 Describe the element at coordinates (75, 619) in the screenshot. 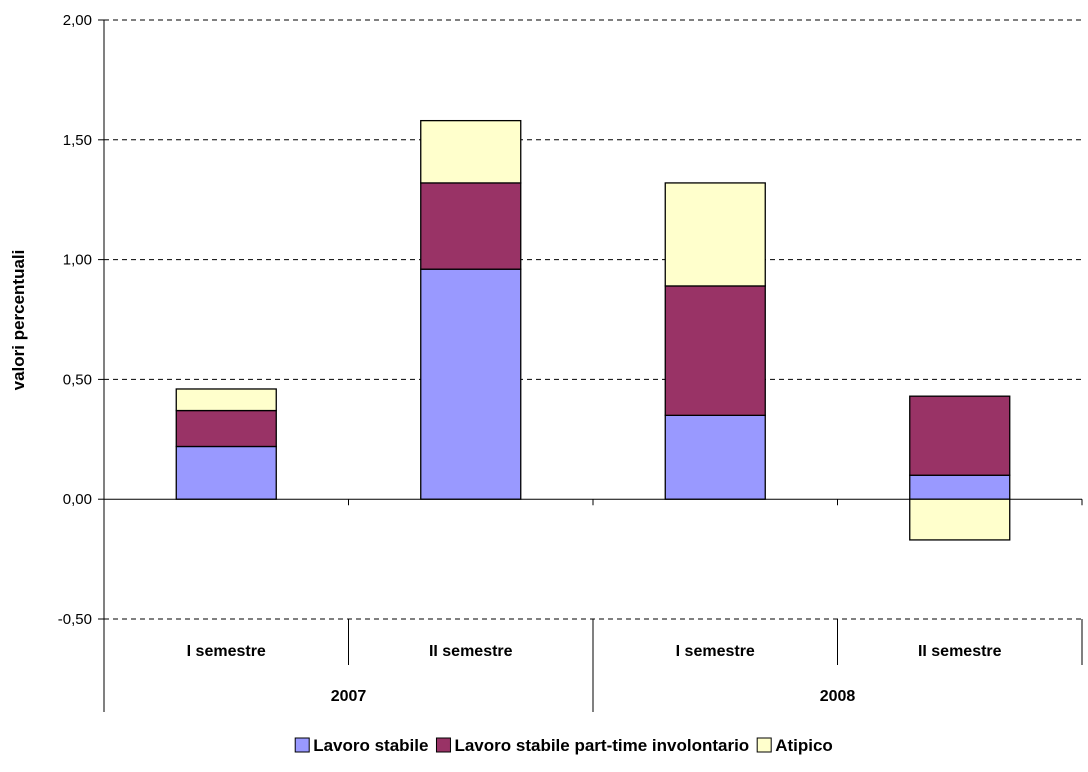

I see `y-tick-label: -0,50` at that location.